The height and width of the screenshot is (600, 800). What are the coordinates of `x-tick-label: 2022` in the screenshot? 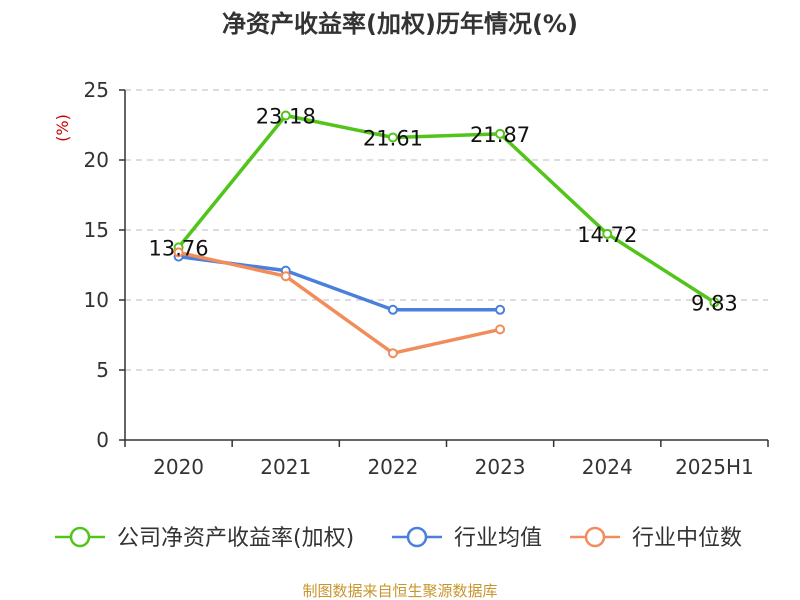 It's located at (392, 467).